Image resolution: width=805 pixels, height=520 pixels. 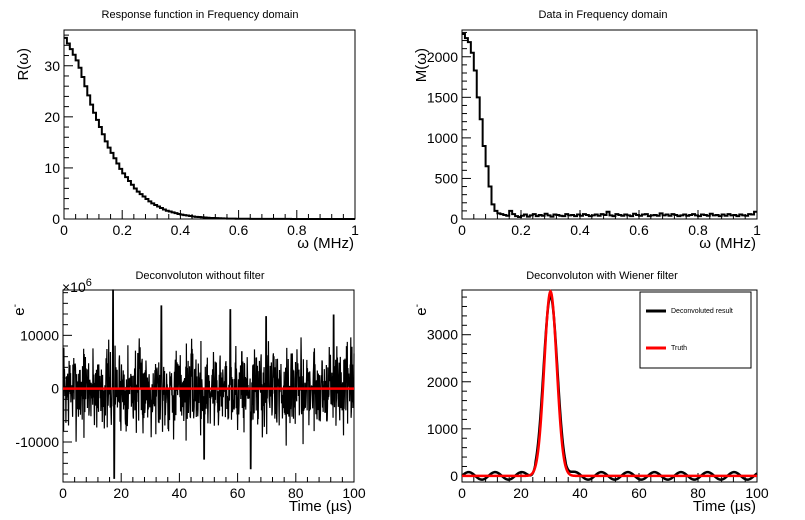 I want to click on wiener-ylabel-main: e, so click(x=421, y=311).